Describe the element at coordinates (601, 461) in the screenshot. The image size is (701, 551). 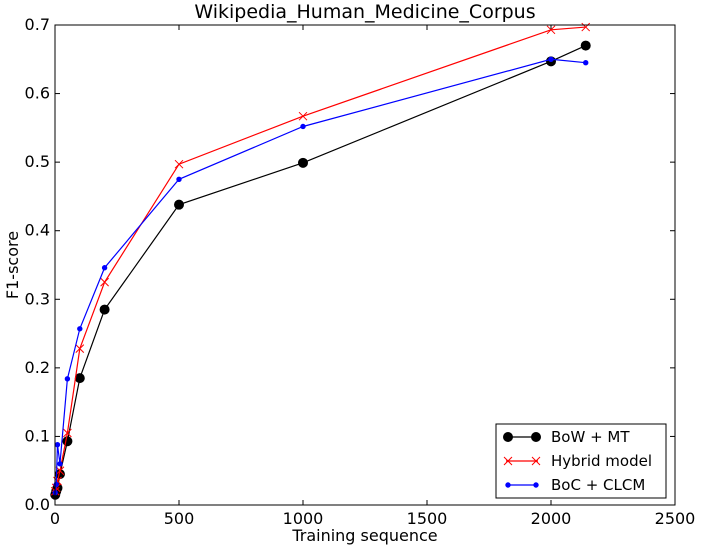
I see `legend-label: Hybrid model` at that location.